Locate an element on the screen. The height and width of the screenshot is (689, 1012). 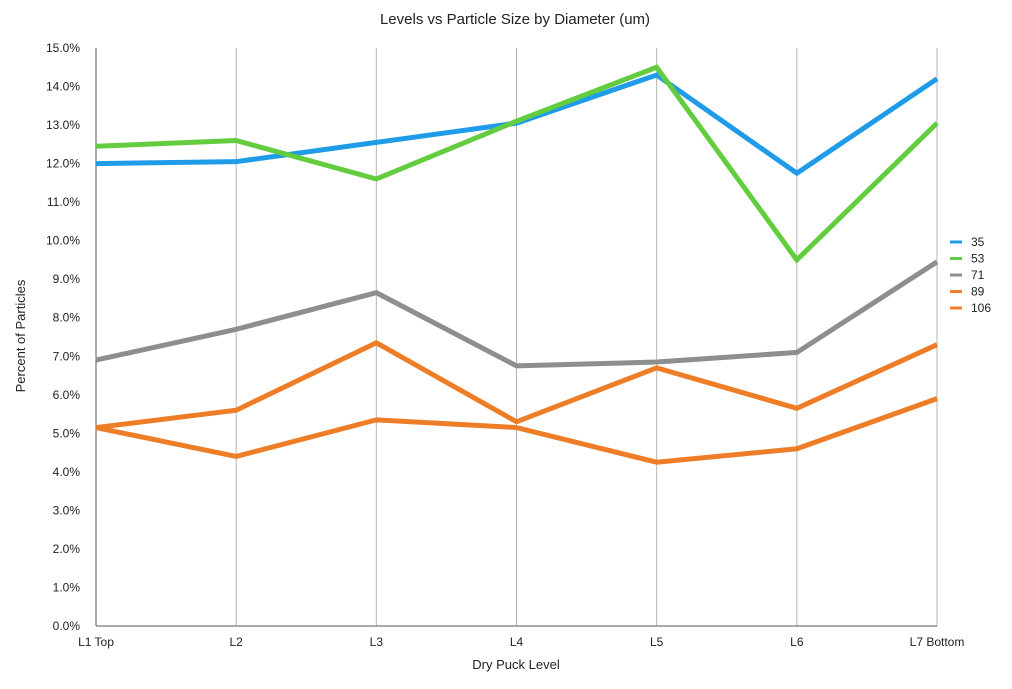
x-tick-label: L5 is located at coordinates (657, 642).